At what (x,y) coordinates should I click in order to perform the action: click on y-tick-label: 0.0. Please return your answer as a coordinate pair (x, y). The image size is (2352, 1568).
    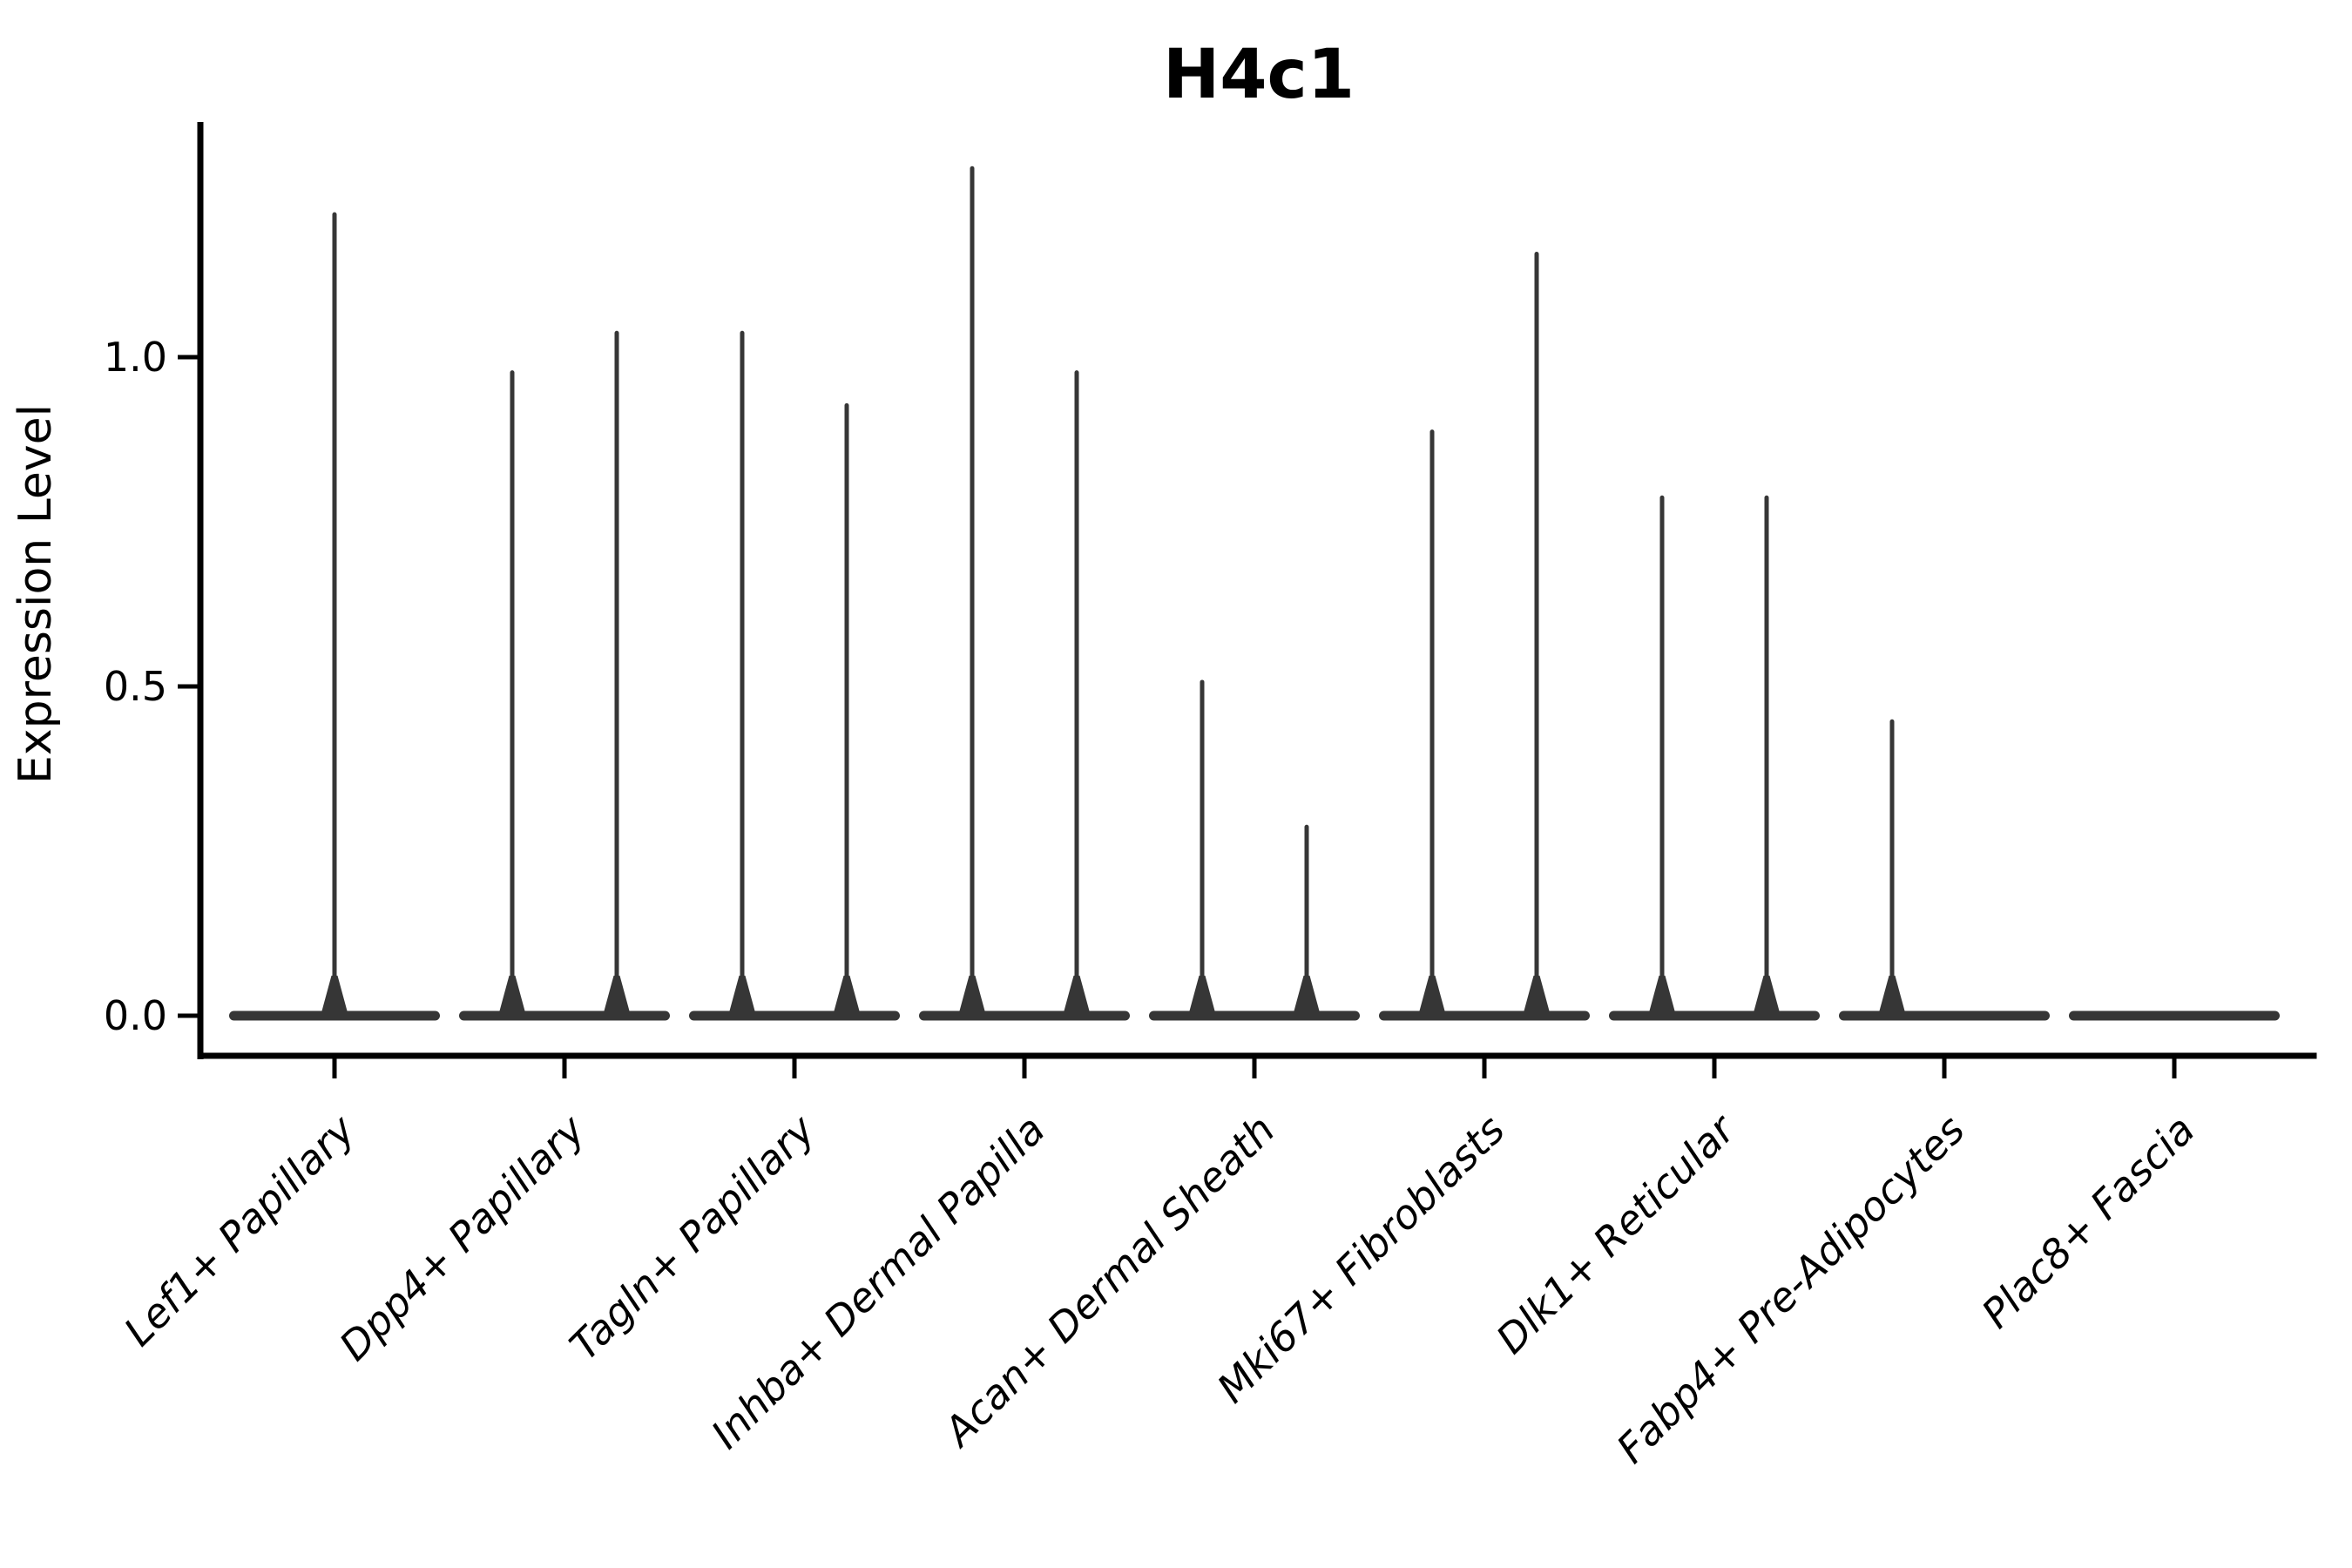
    Looking at the image, I should click on (135, 1015).